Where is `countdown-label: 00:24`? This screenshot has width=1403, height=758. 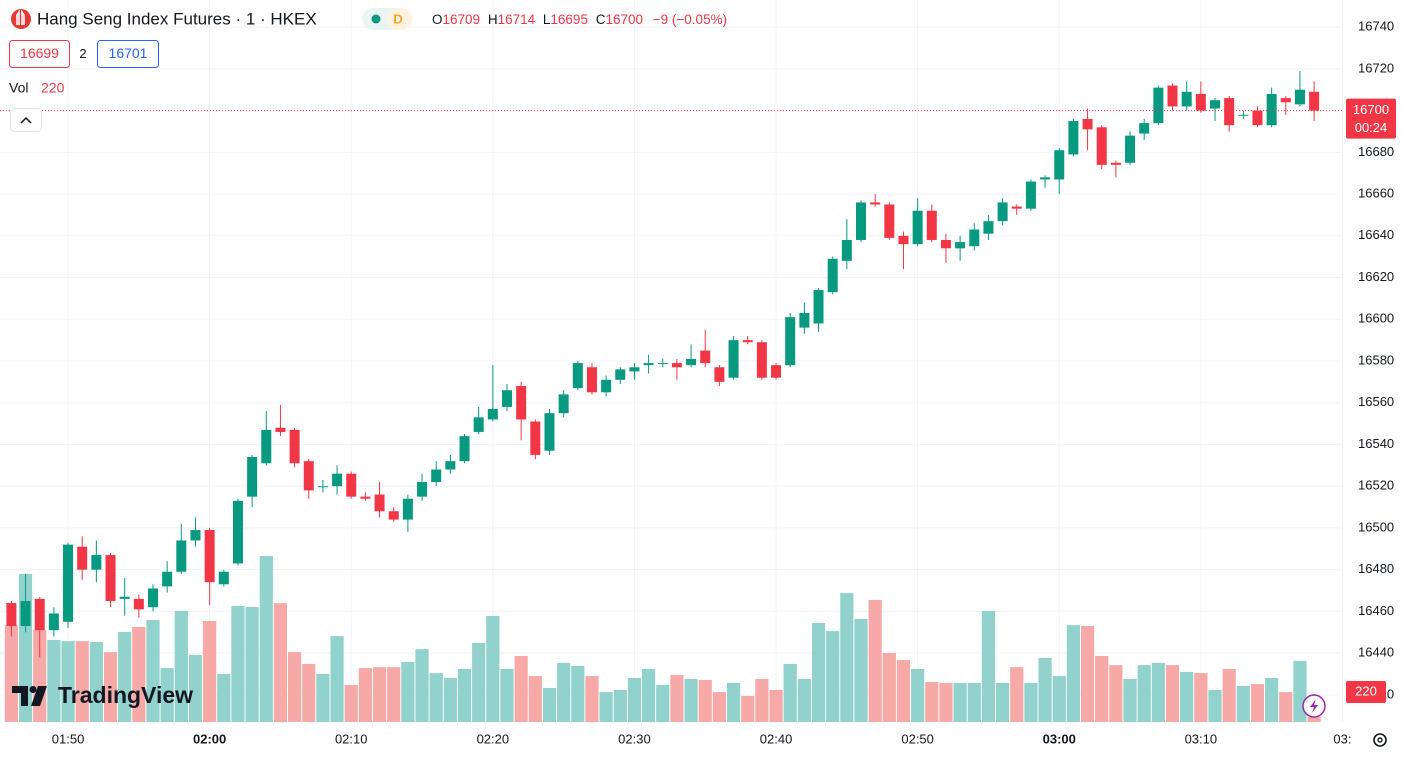
countdown-label: 00:24 is located at coordinates (1371, 127).